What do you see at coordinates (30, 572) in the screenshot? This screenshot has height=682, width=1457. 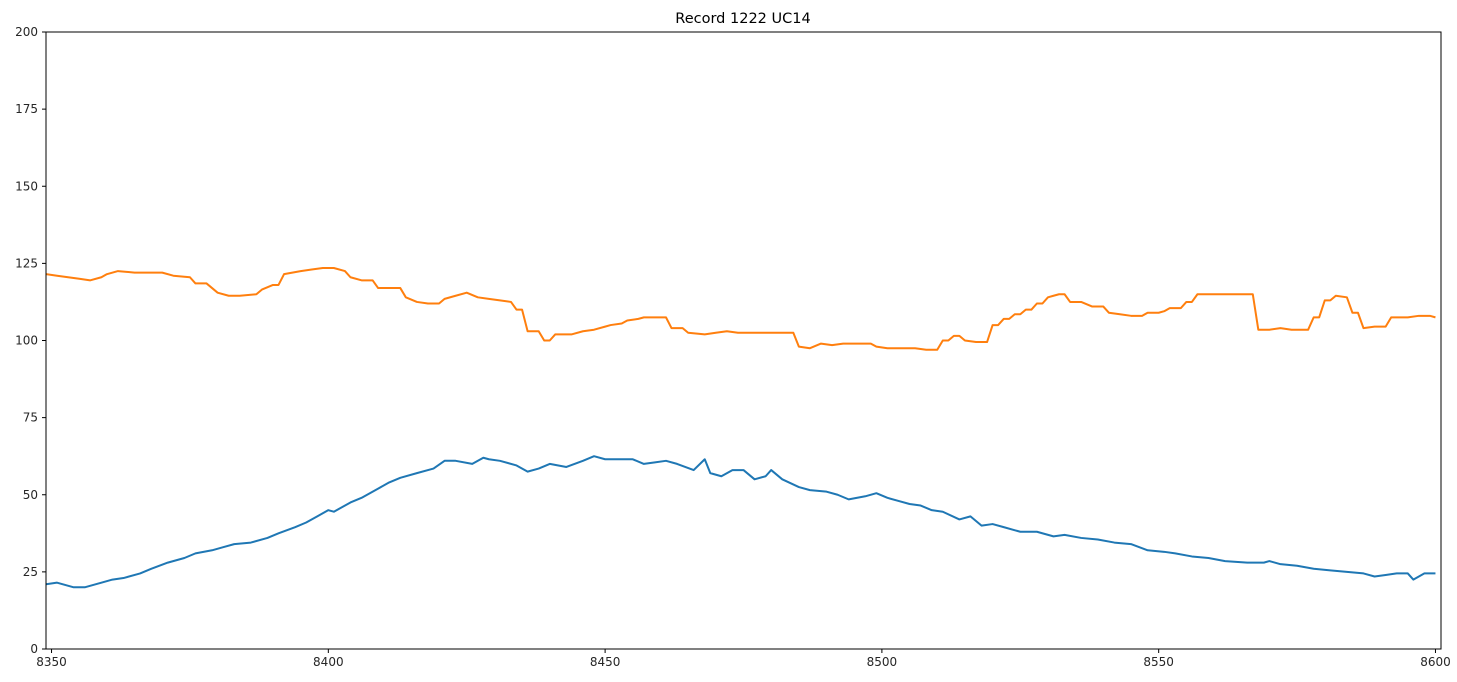 I see `y-tick-label-25: 25` at bounding box center [30, 572].